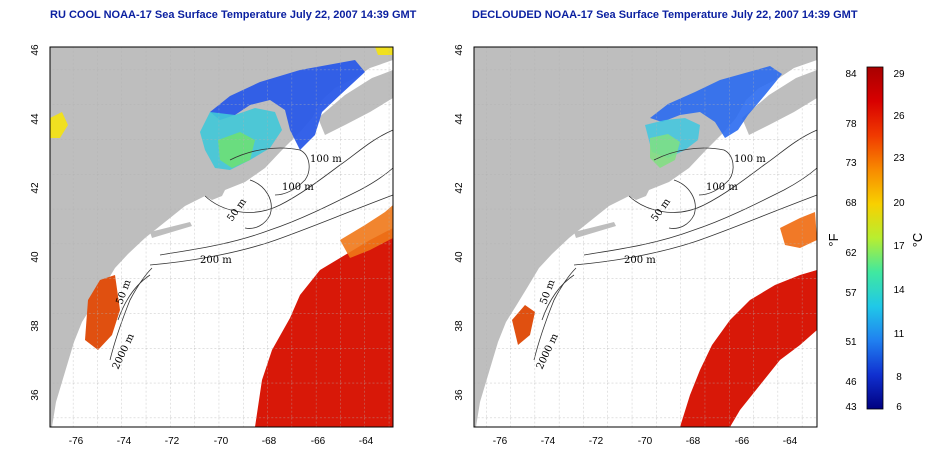 This screenshot has height=475, width=950. I want to click on c-tick: 17, so click(899, 246).